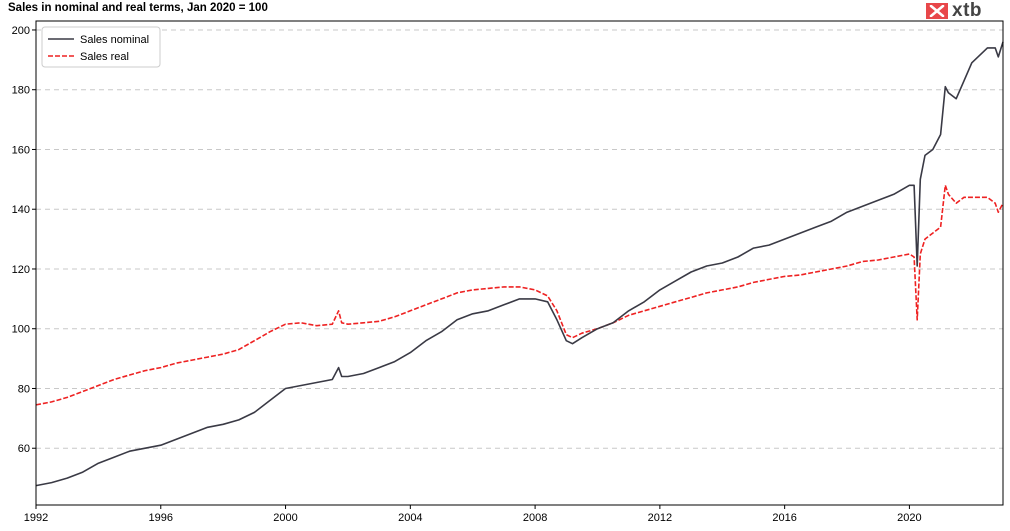 Image resolution: width=1010 pixels, height=531 pixels. Describe the element at coordinates (21, 91) in the screenshot. I see `y-tick-label: 180` at that location.